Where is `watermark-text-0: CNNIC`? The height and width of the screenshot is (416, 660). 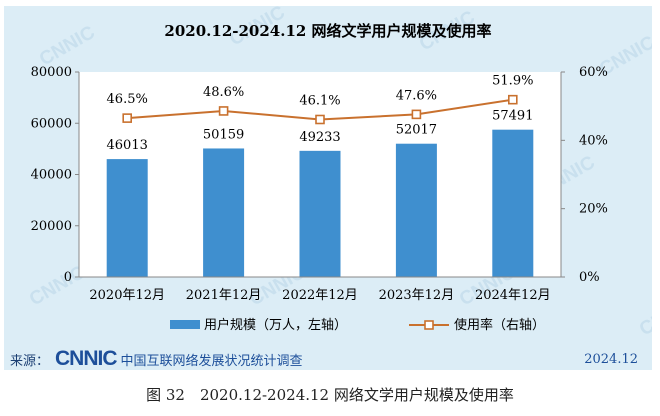
watermark-text-0: CNNIC is located at coordinates (67, 46).